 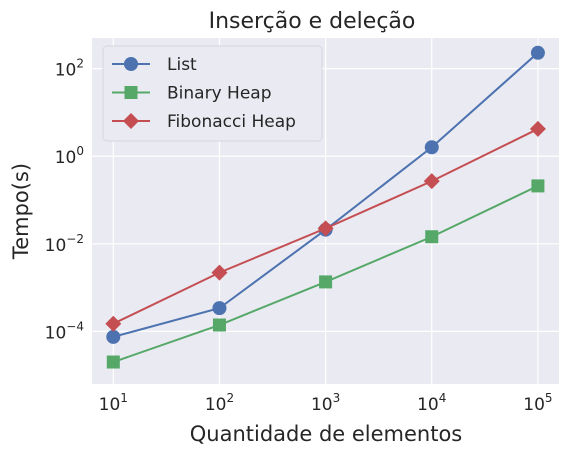 I want to click on y-axis-label: Tempo(s), so click(x=21, y=211).